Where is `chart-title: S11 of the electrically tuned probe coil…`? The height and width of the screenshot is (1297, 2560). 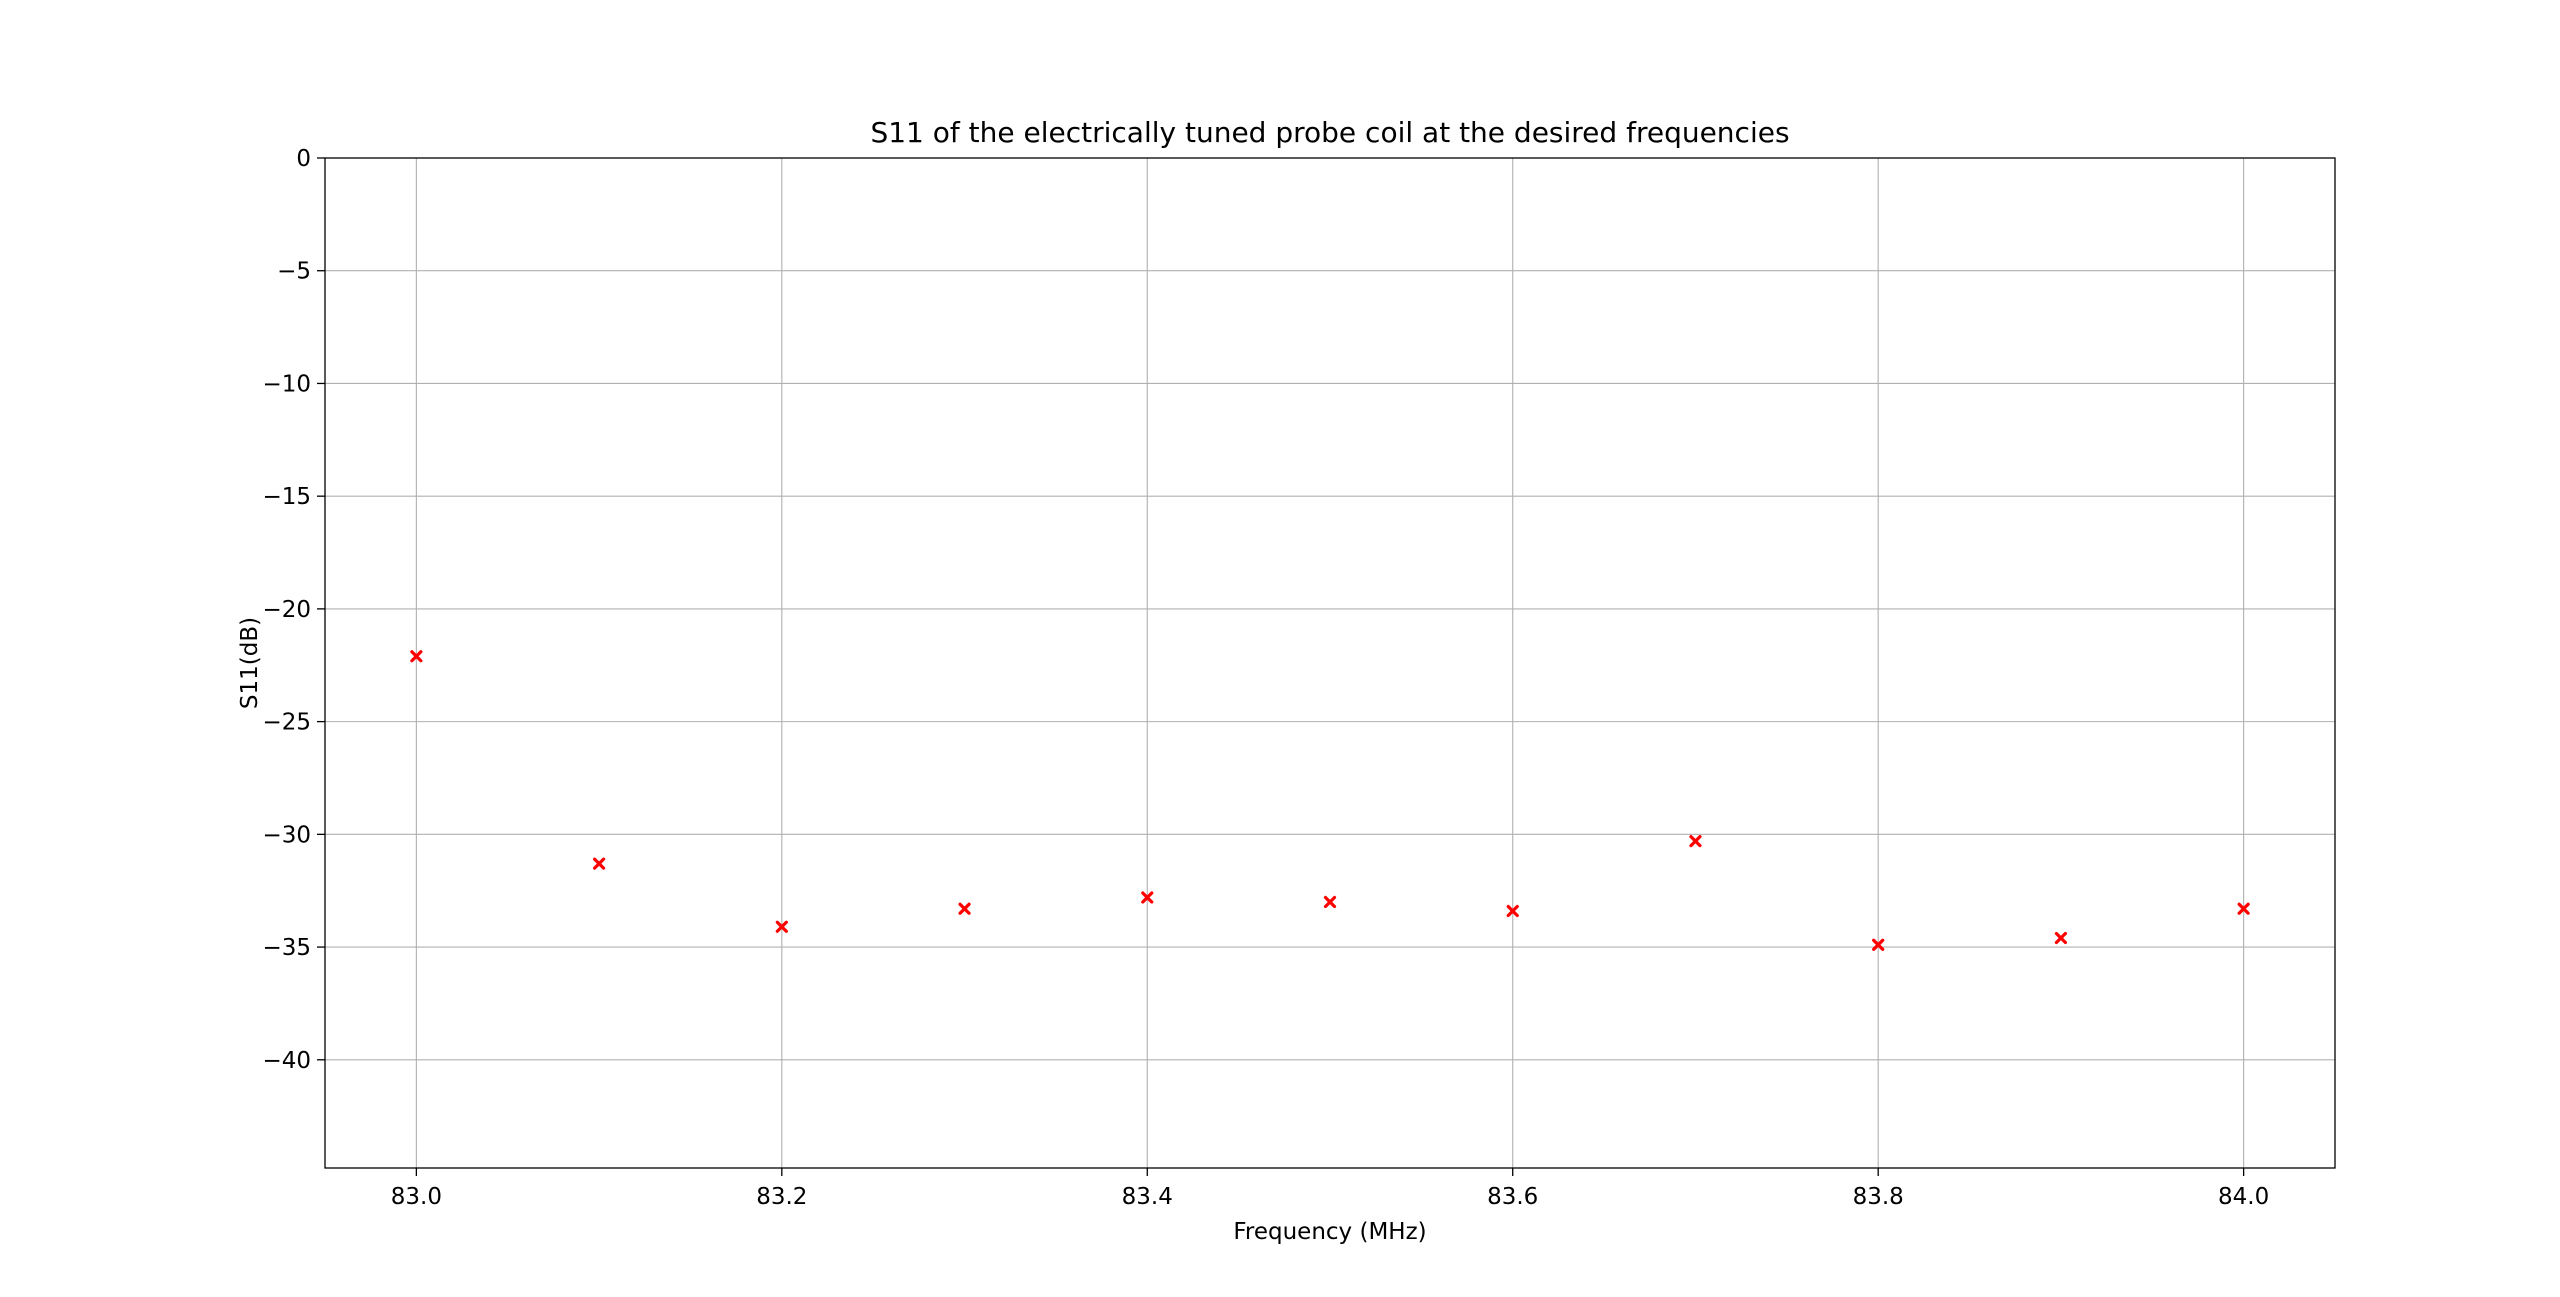 chart-title: S11 of the electrically tuned probe coil… is located at coordinates (1329, 132).